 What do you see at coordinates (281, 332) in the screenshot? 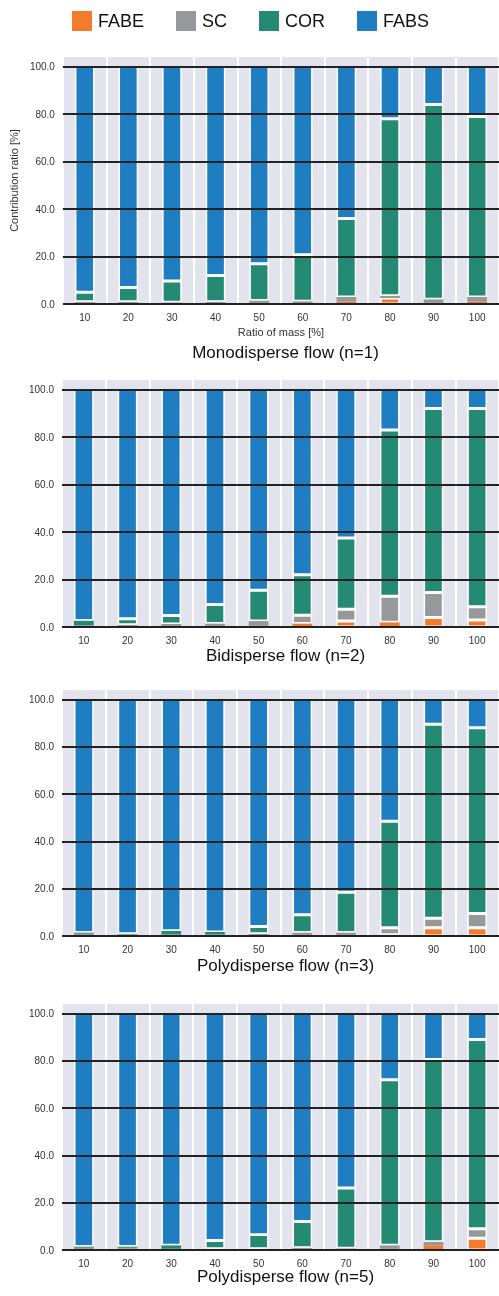
I see `x-axis-title: Ratio of mass [%]` at bounding box center [281, 332].